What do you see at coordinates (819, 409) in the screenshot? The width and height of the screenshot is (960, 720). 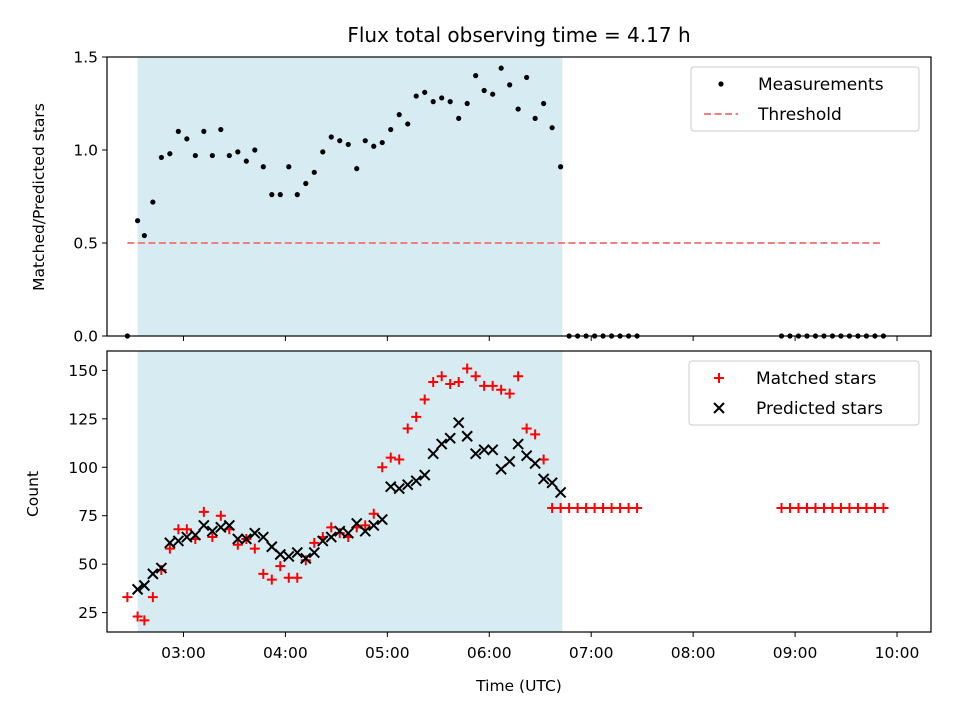 I see `legend-label: Predicted stars` at bounding box center [819, 409].